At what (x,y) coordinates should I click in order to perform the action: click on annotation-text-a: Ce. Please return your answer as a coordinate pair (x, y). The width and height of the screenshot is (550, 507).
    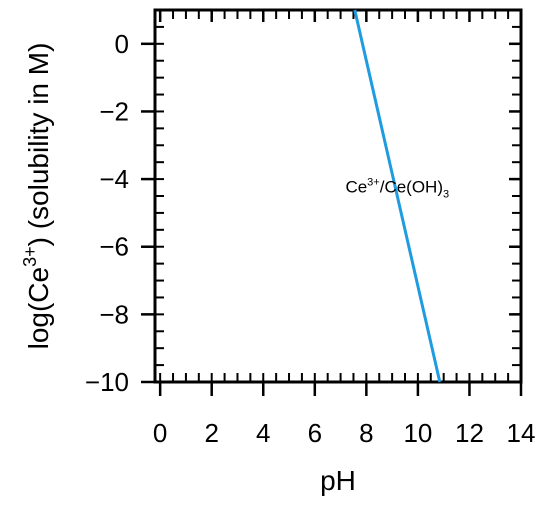
    Looking at the image, I should click on (356, 187).